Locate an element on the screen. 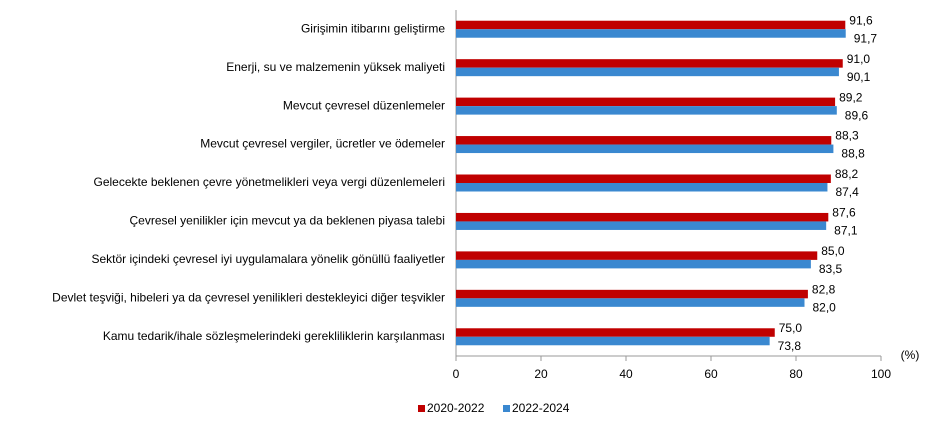 This screenshot has width=932, height=429. legend-label: 2022-2024 is located at coordinates (541, 408).